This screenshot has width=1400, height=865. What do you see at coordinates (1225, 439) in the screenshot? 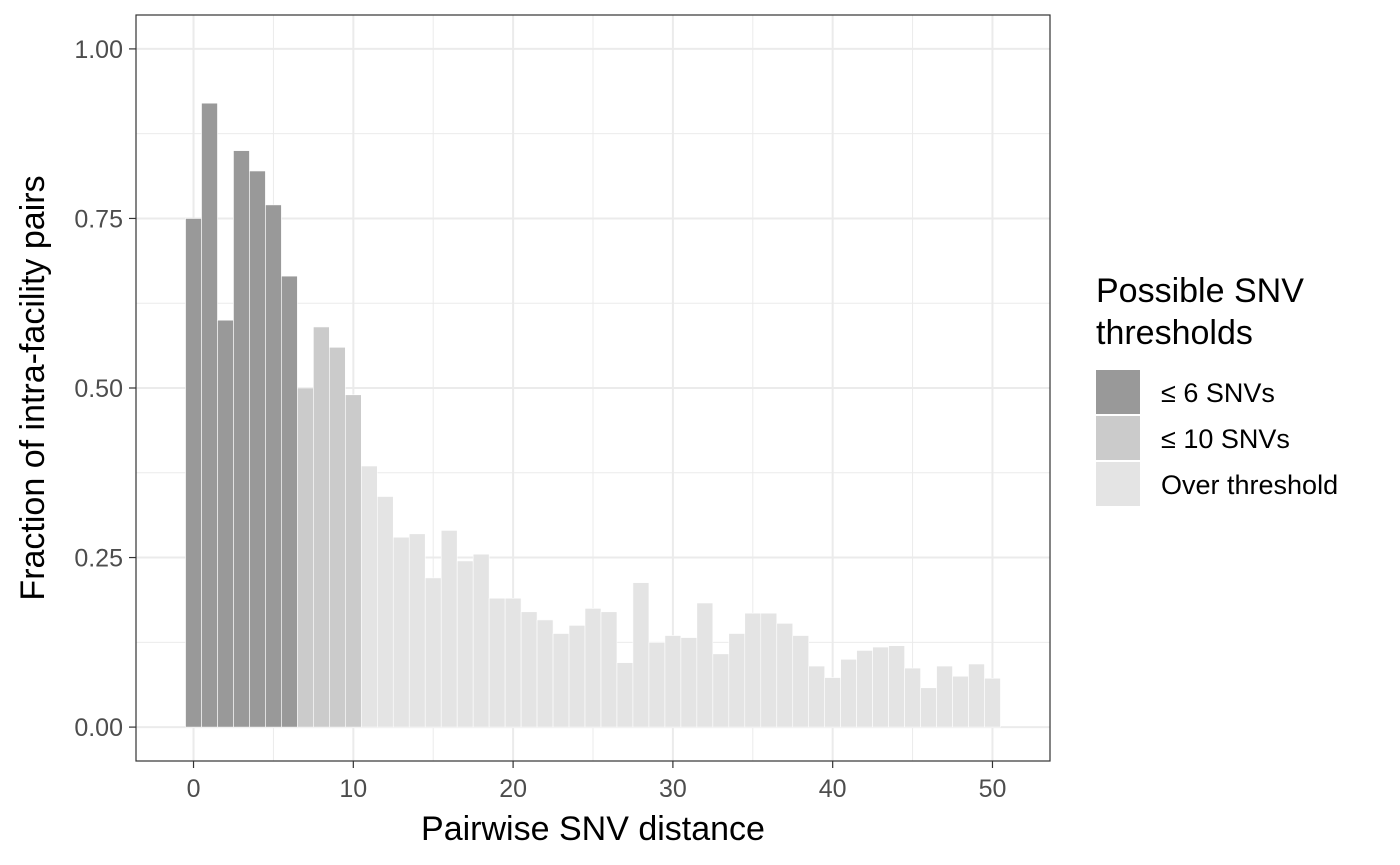
I see `legend-label: ≤ 10 SNVs` at bounding box center [1225, 439].